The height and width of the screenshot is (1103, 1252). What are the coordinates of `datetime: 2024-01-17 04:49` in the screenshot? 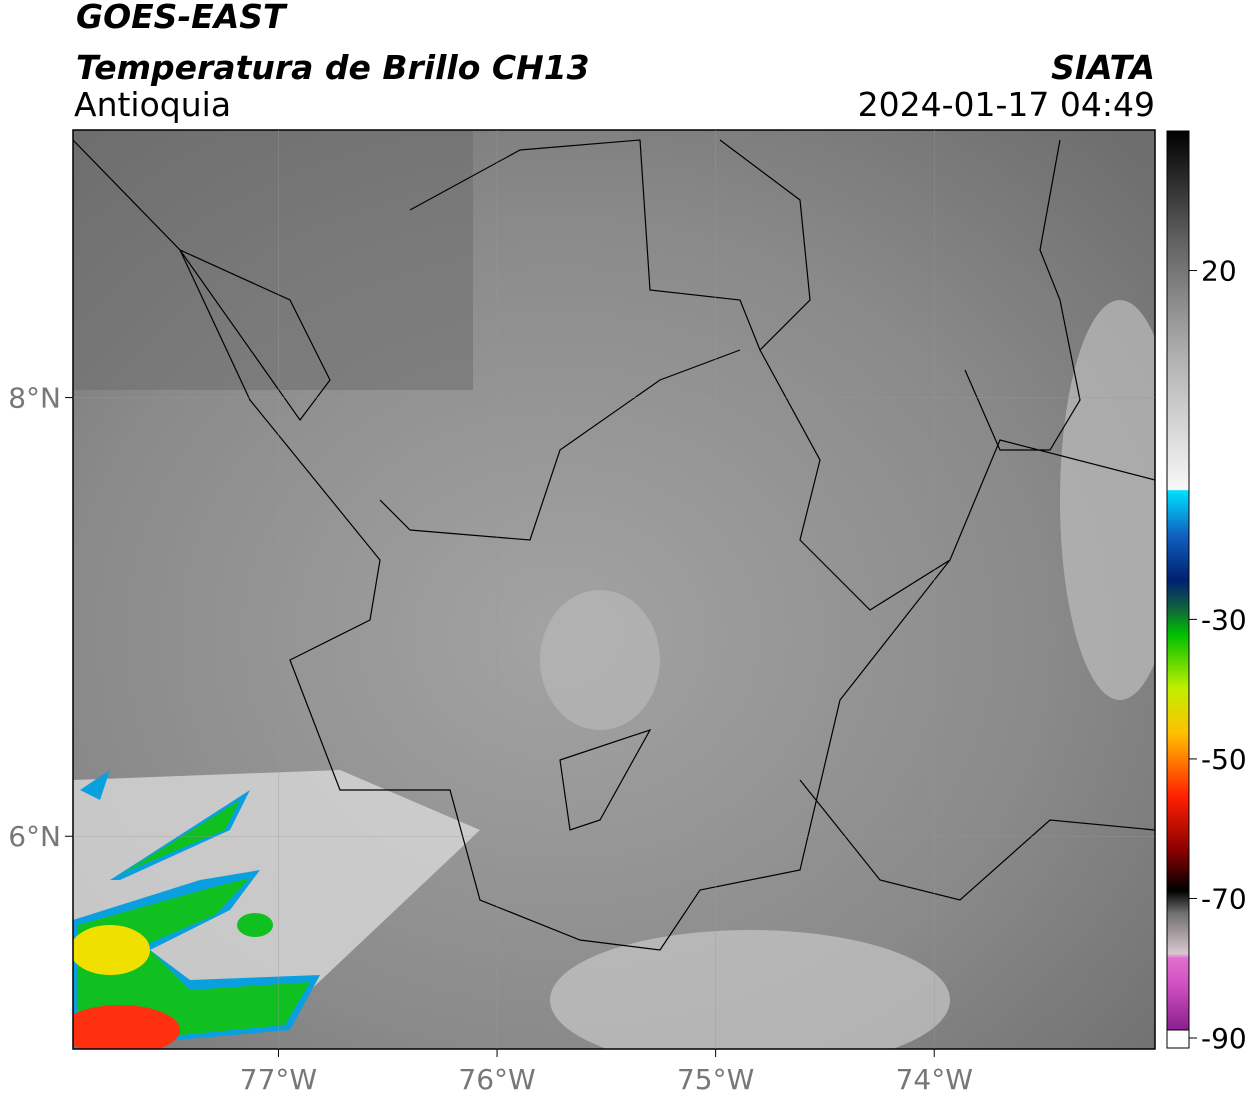 It's located at (1006, 104).